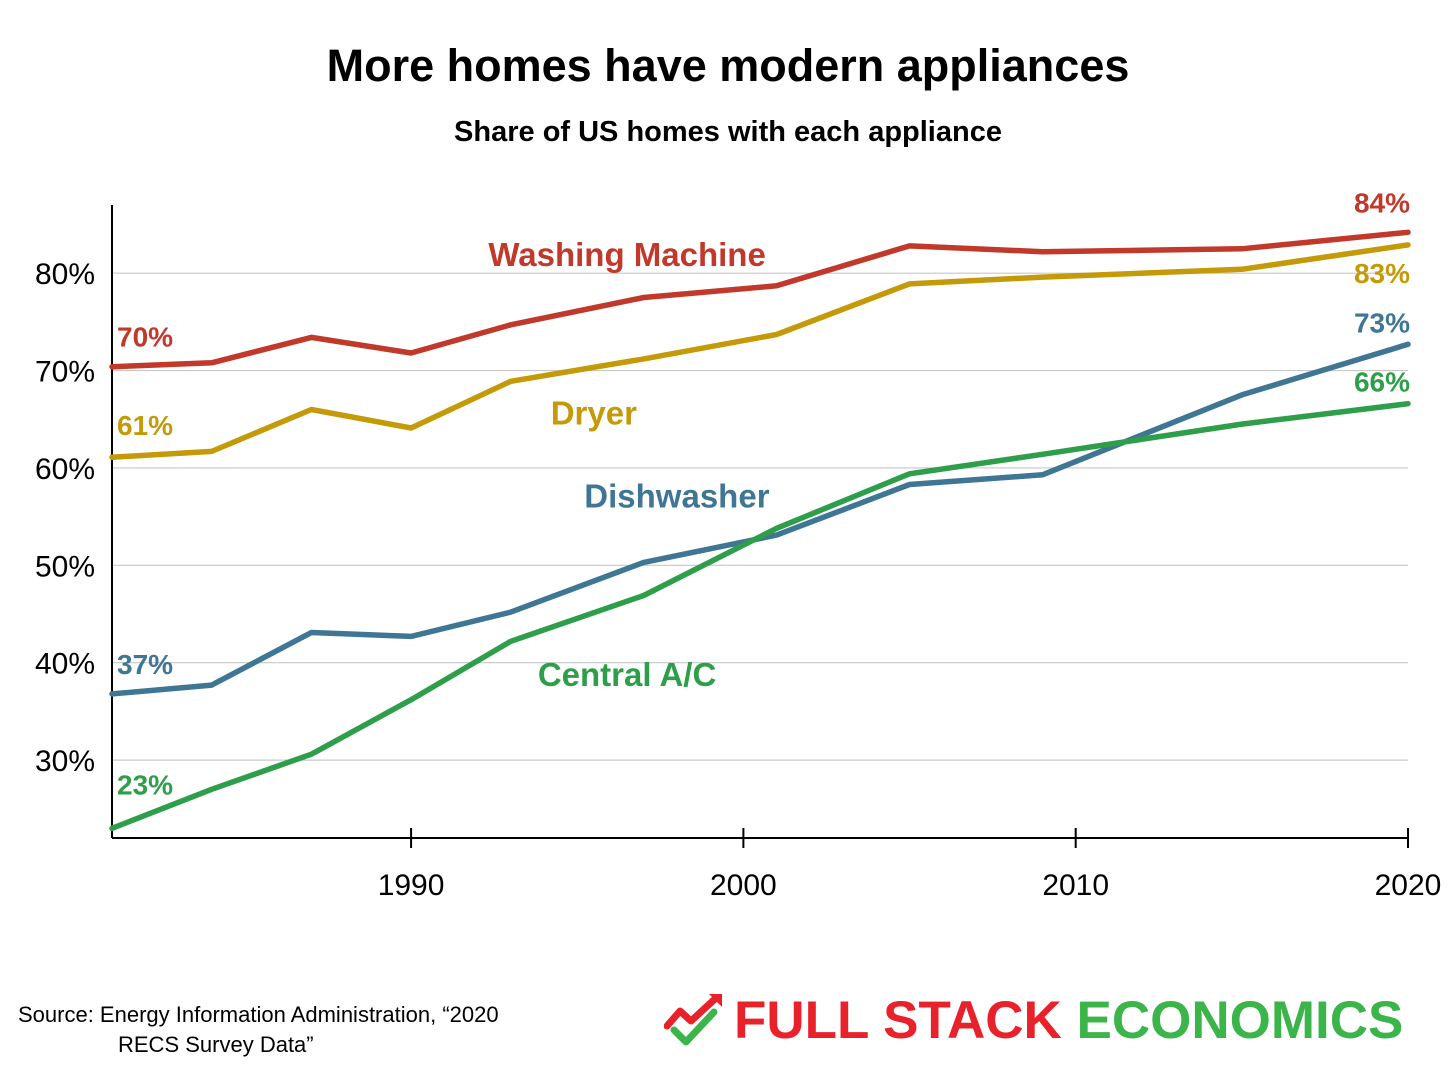 This screenshot has width=1456, height=1092. I want to click on series-name-label: Washing Machine, so click(626, 254).